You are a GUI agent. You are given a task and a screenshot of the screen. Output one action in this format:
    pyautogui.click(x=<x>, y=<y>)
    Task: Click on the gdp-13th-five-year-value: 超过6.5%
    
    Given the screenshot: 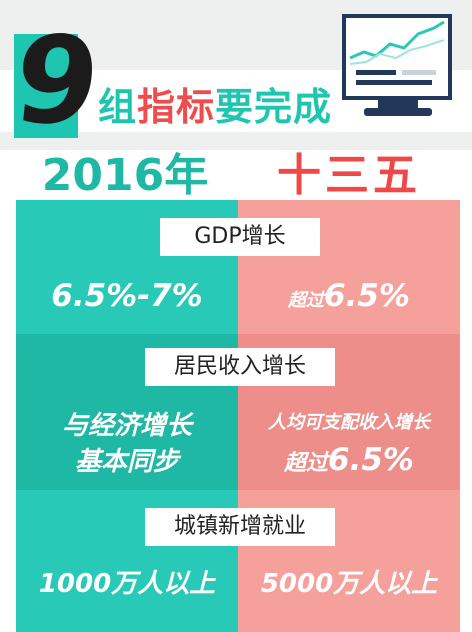 What is the action you would take?
    pyautogui.click(x=349, y=296)
    